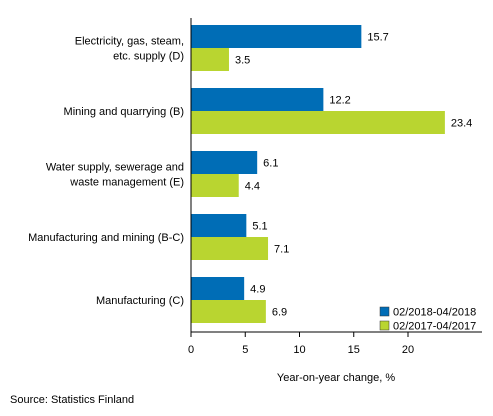 Image resolution: width=493 pixels, height=416 pixels. I want to click on x-tick-label-0: 0, so click(191, 350).